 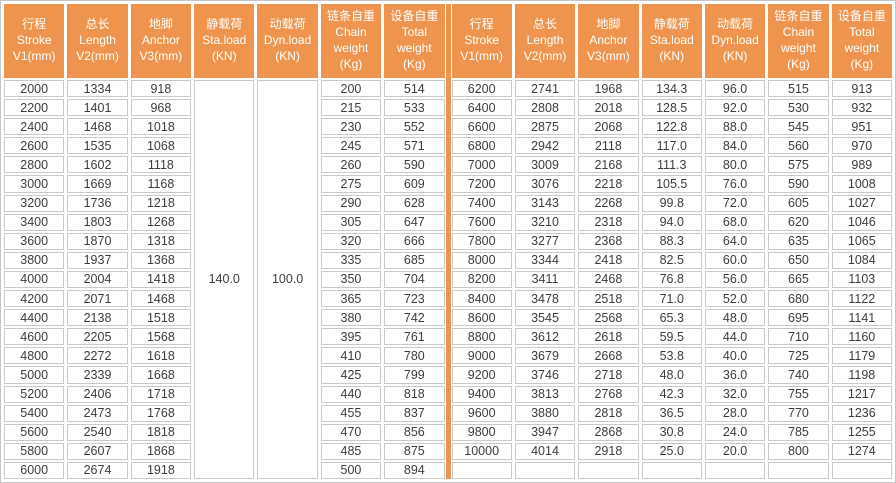 I want to click on merged-cell-dyn-load: 100.0, so click(x=287, y=279).